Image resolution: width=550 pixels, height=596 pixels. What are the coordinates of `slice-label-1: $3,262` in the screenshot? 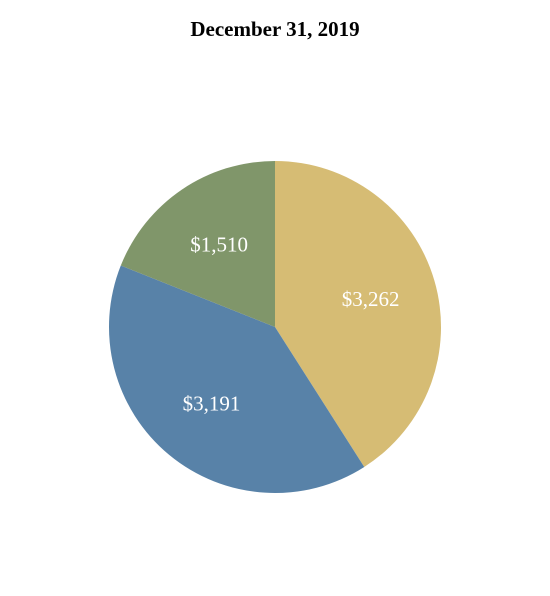 It's located at (371, 299).